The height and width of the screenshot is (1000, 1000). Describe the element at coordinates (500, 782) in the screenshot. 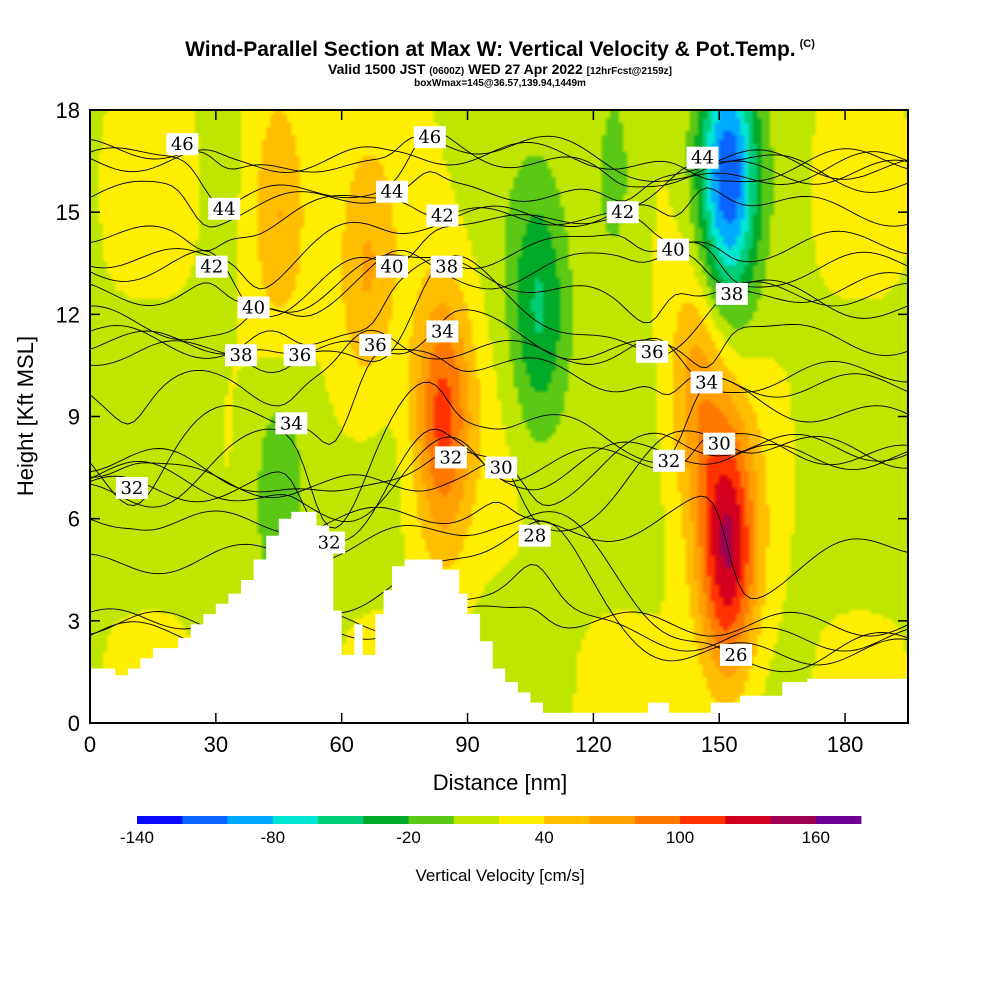

I see `x-axis-label: Distance [nm]` at that location.